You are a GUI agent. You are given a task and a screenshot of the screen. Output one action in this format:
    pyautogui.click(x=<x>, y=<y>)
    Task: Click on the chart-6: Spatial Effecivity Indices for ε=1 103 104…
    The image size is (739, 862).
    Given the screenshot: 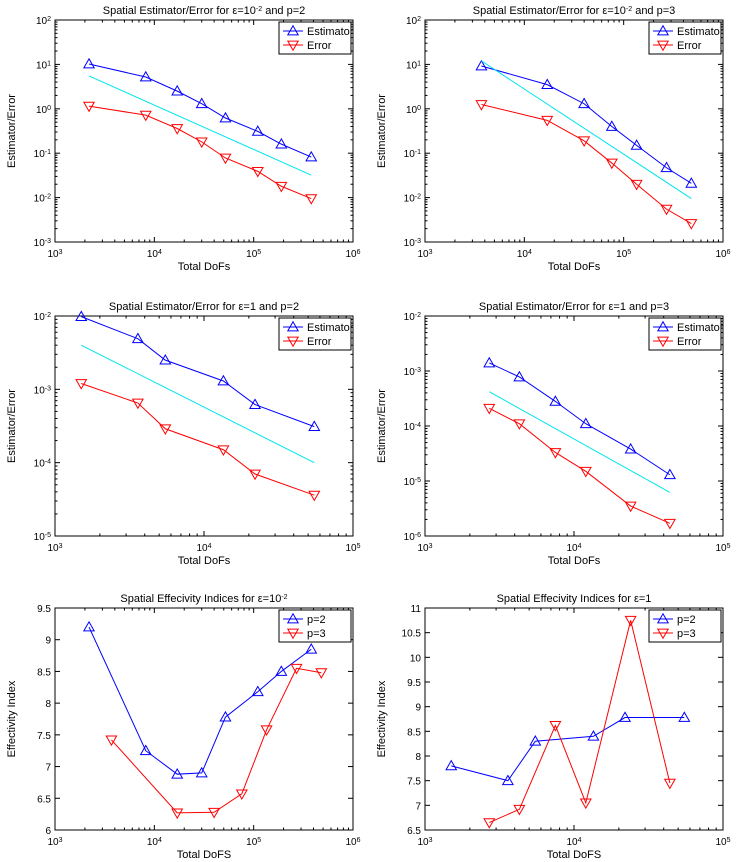 What is the action you would take?
    pyautogui.click(x=553, y=727)
    